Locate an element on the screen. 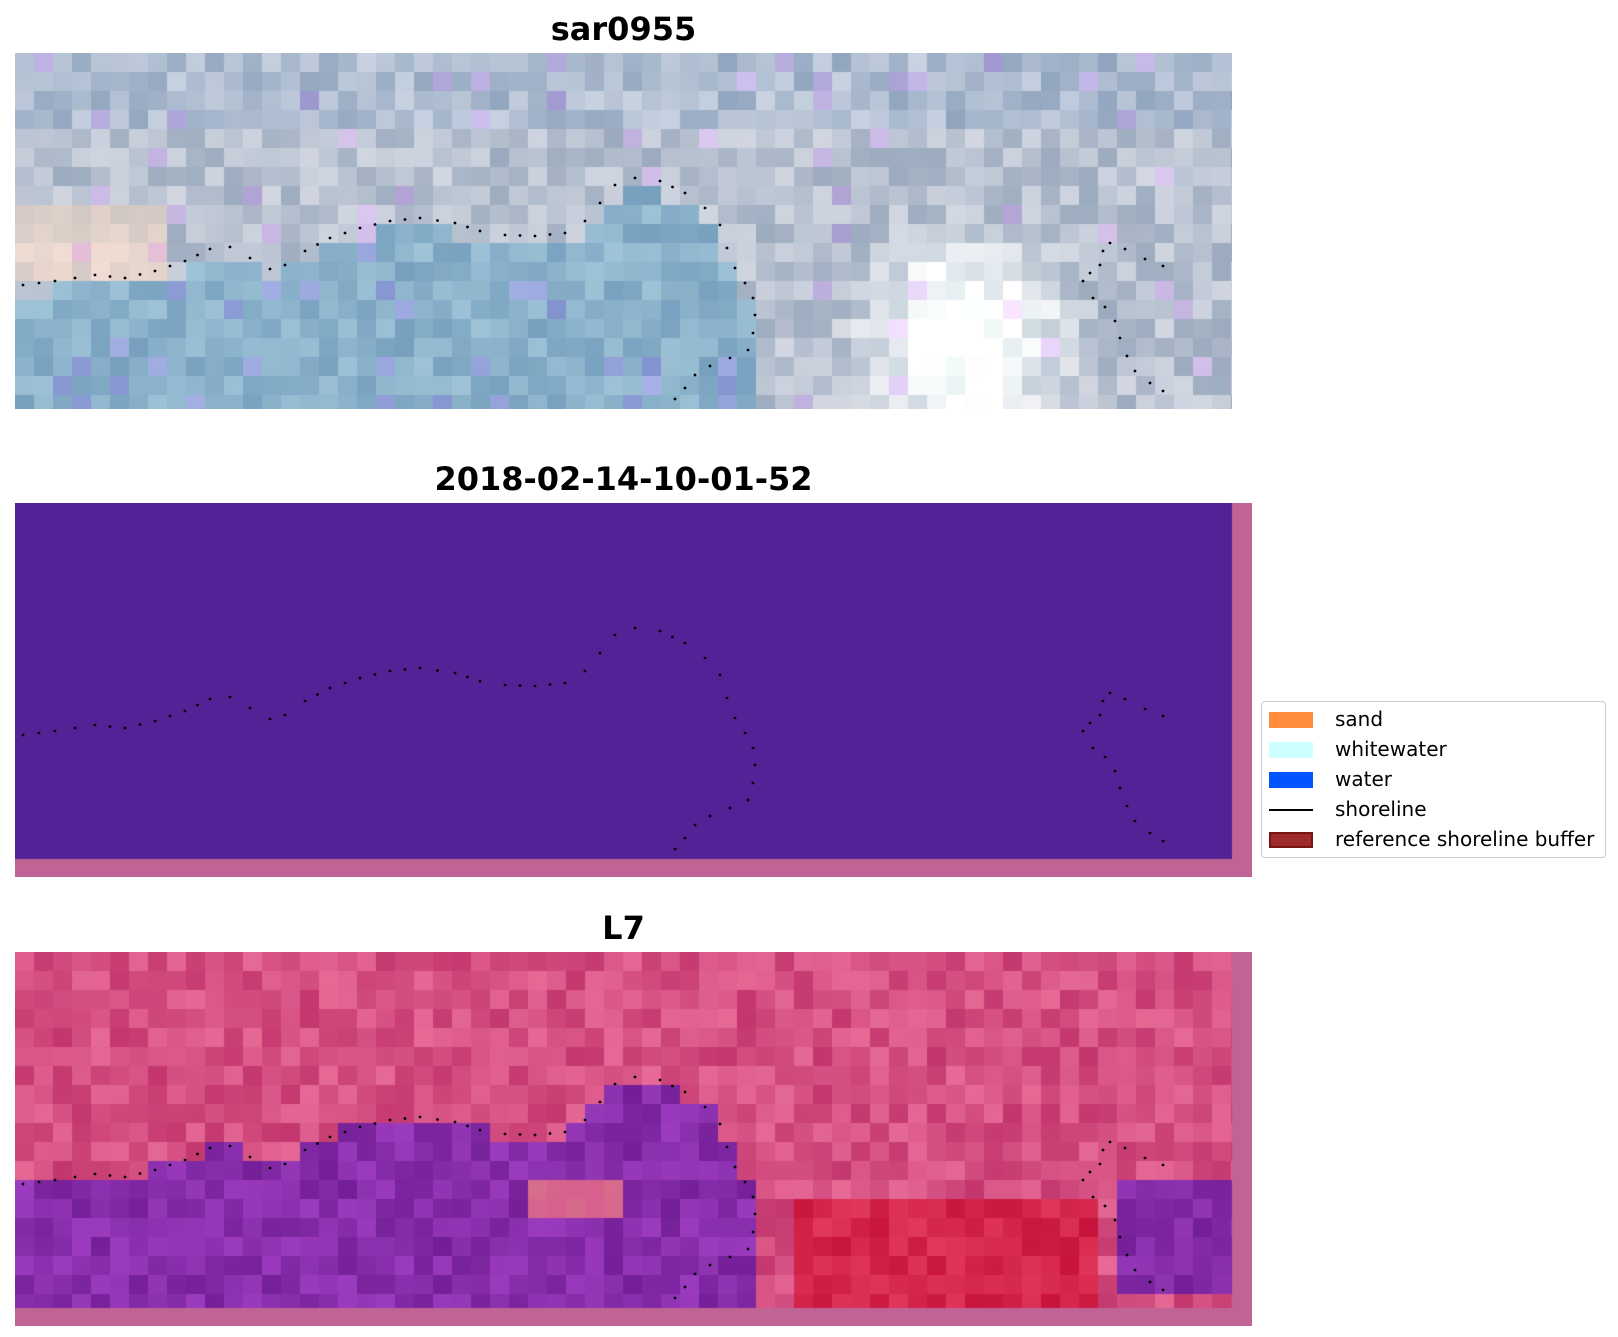  legend-item-whitewater: whitewater is located at coordinates (1434, 749).